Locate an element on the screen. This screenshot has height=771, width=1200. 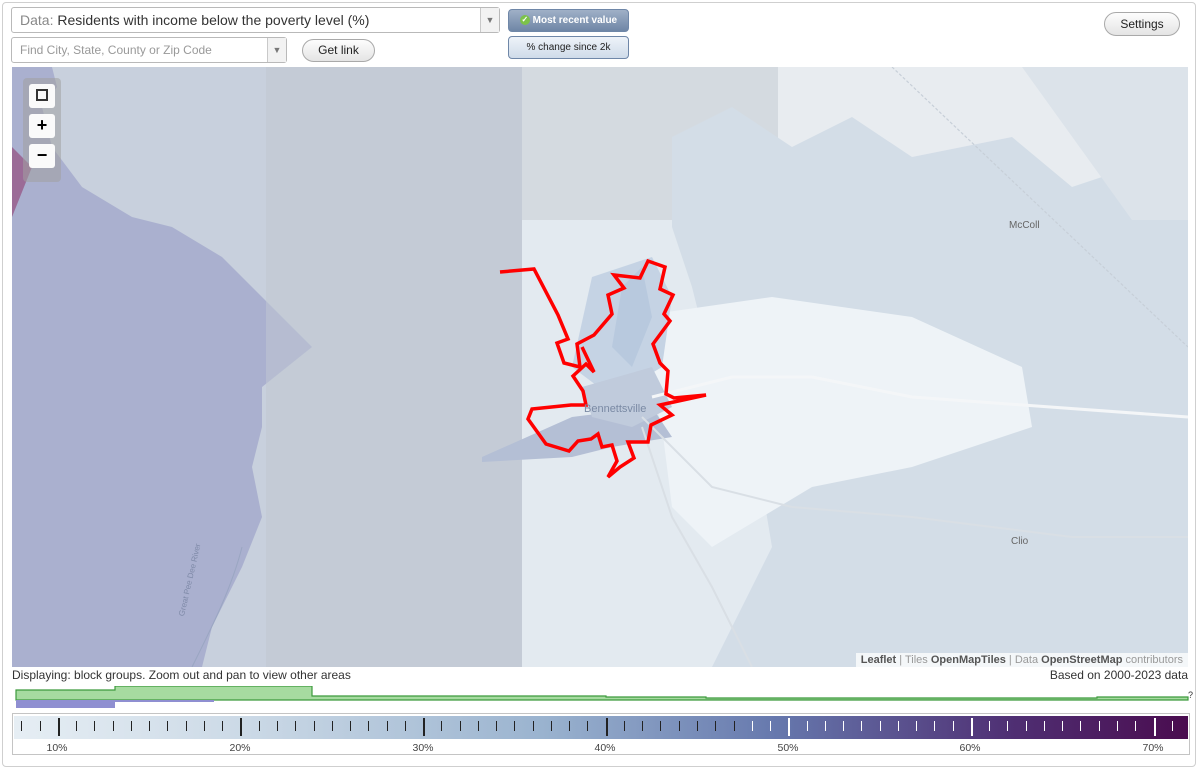
scale-label-40: 40% is located at coordinates (605, 748).